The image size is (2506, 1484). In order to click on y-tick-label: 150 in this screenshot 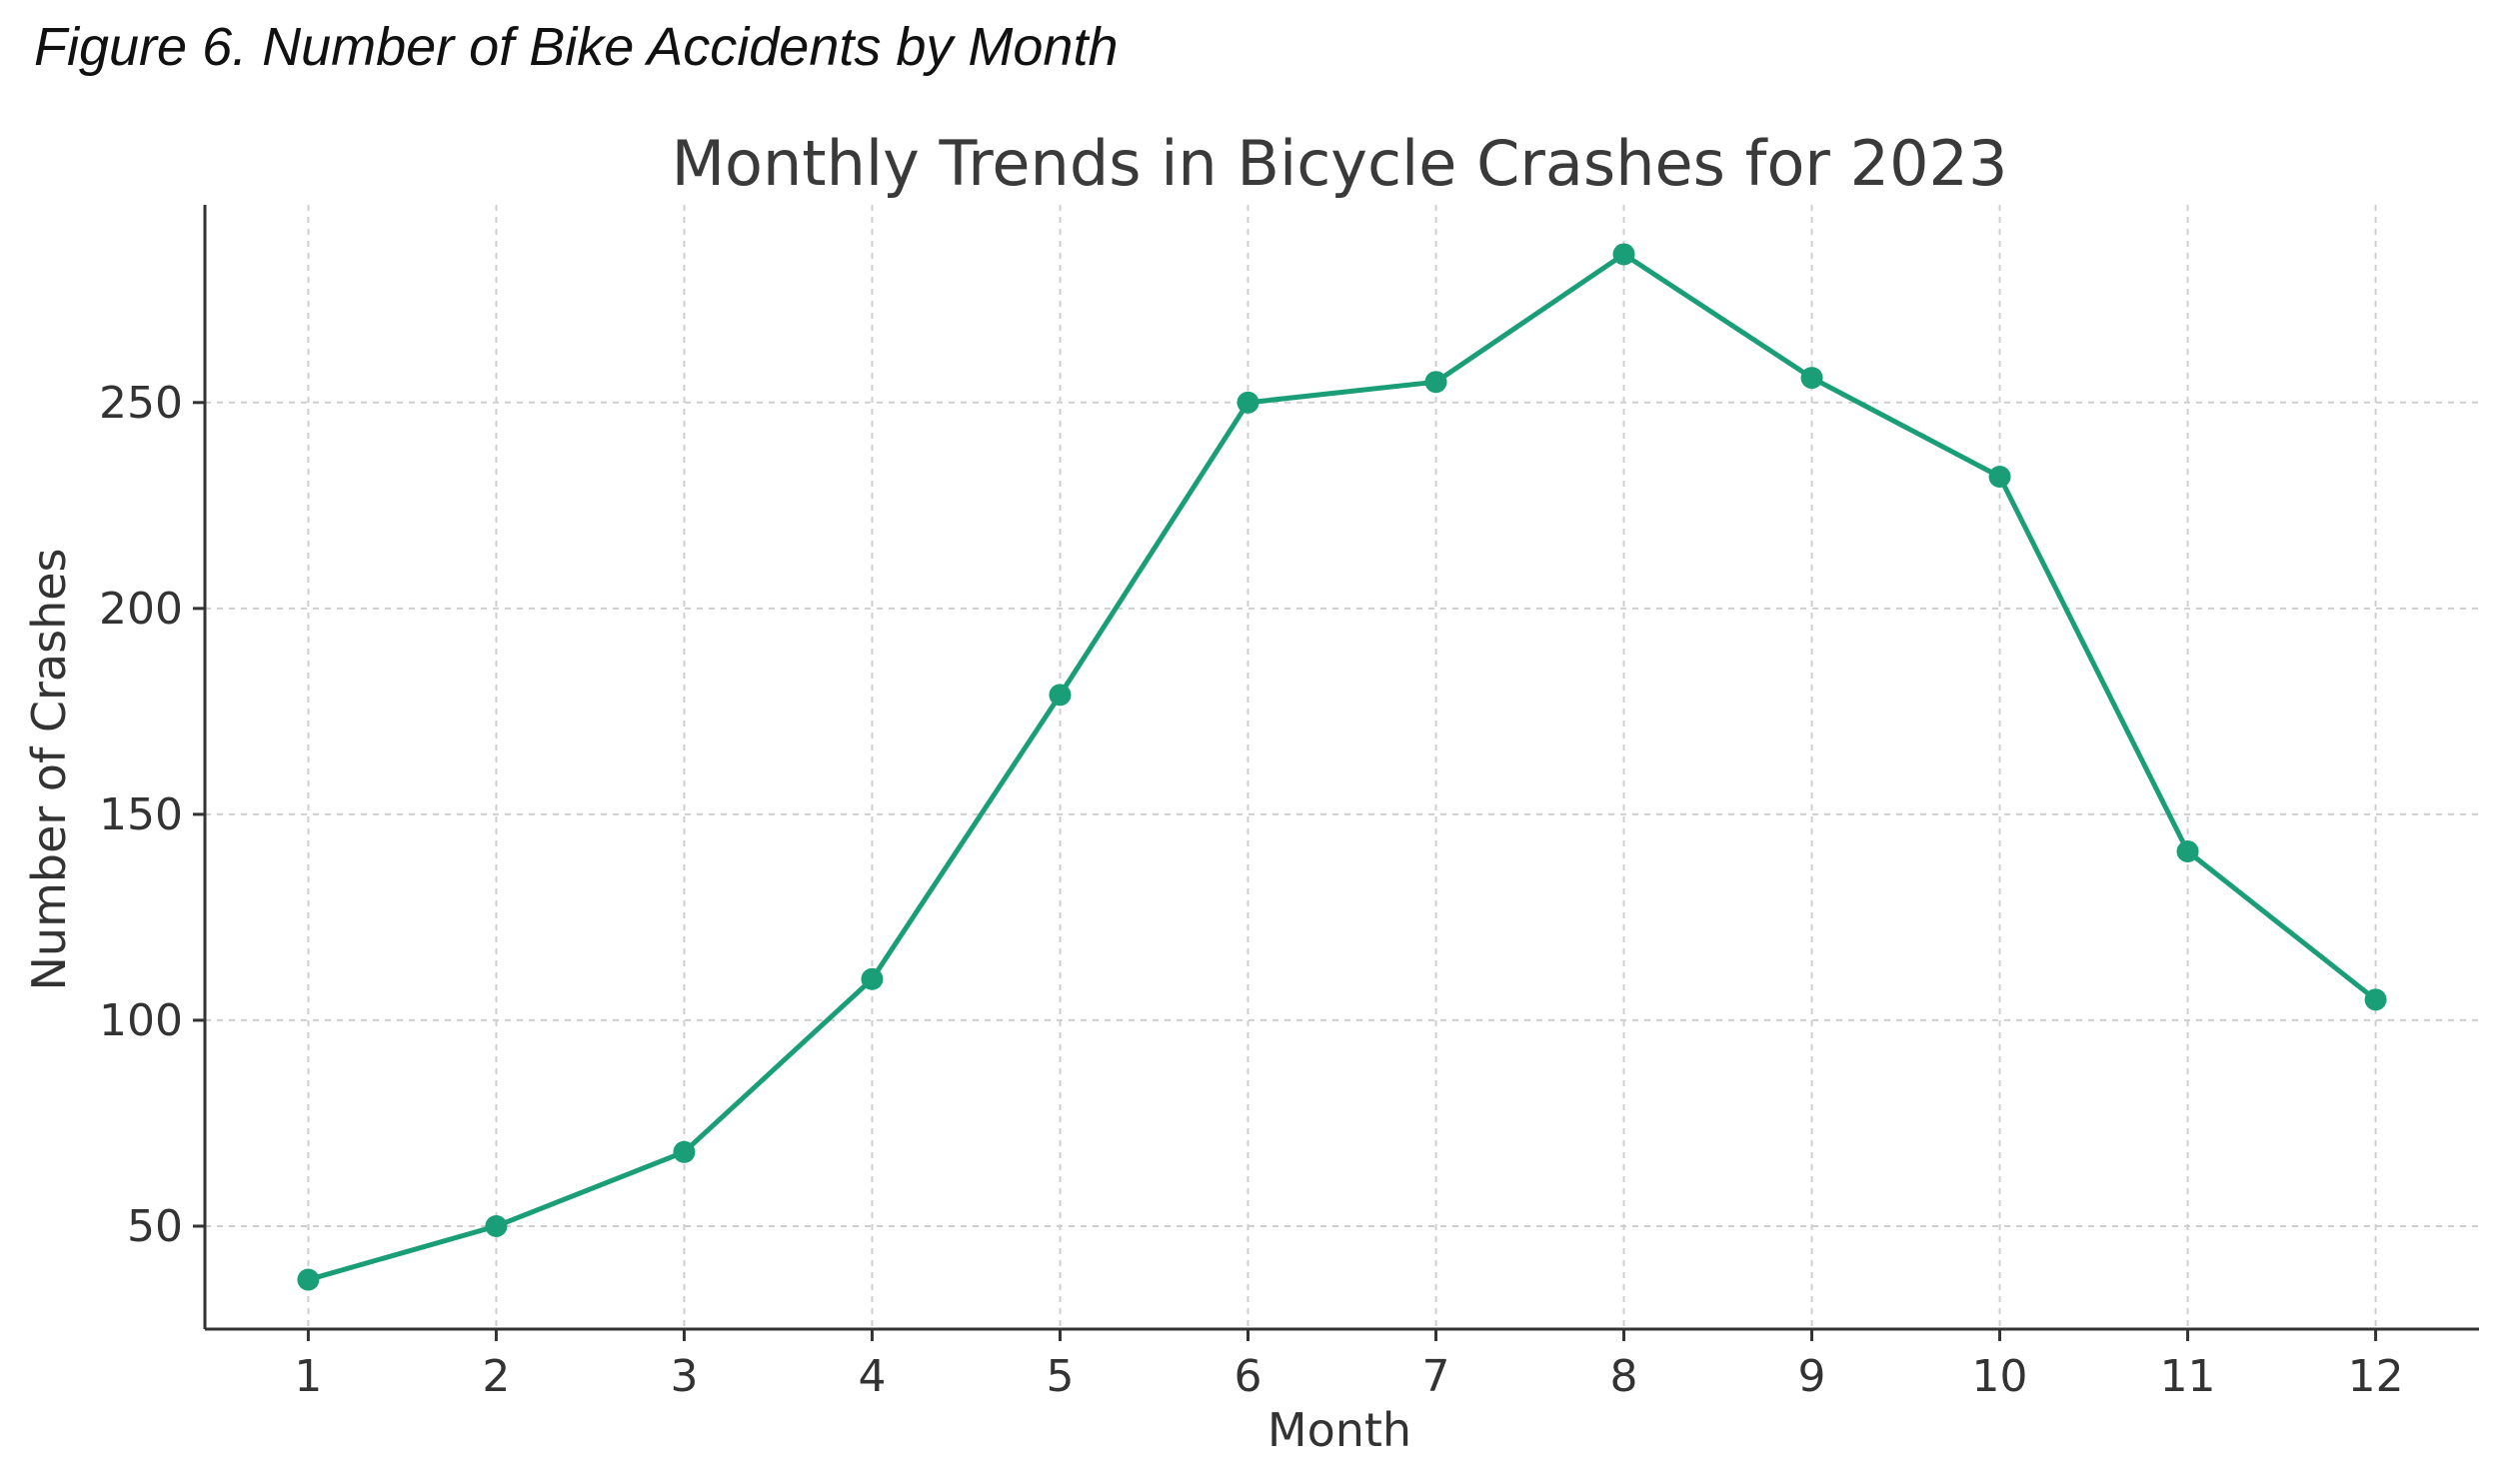, I will do `click(141, 814)`.